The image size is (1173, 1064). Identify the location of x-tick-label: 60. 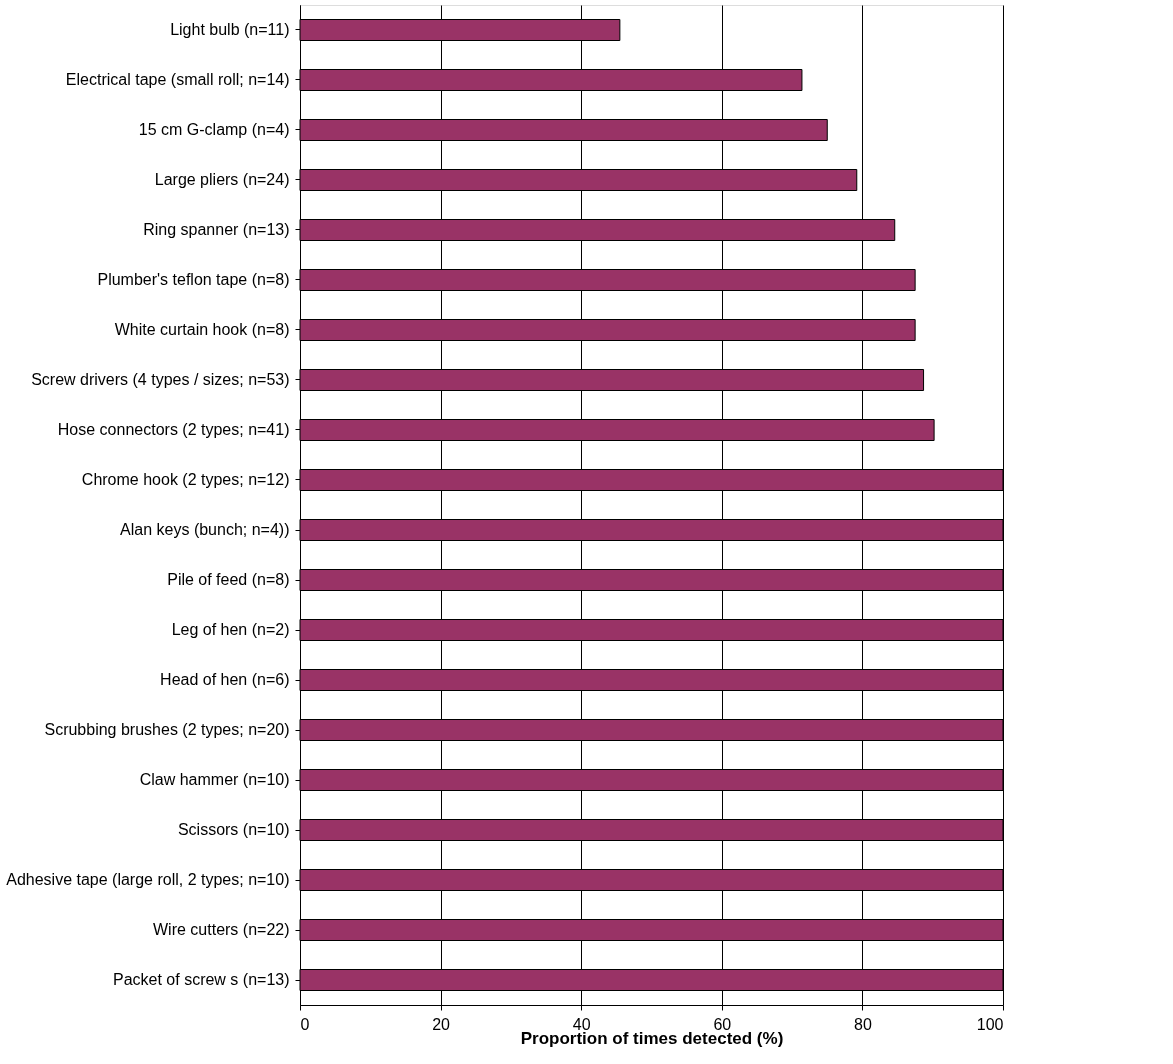
(722, 1024).